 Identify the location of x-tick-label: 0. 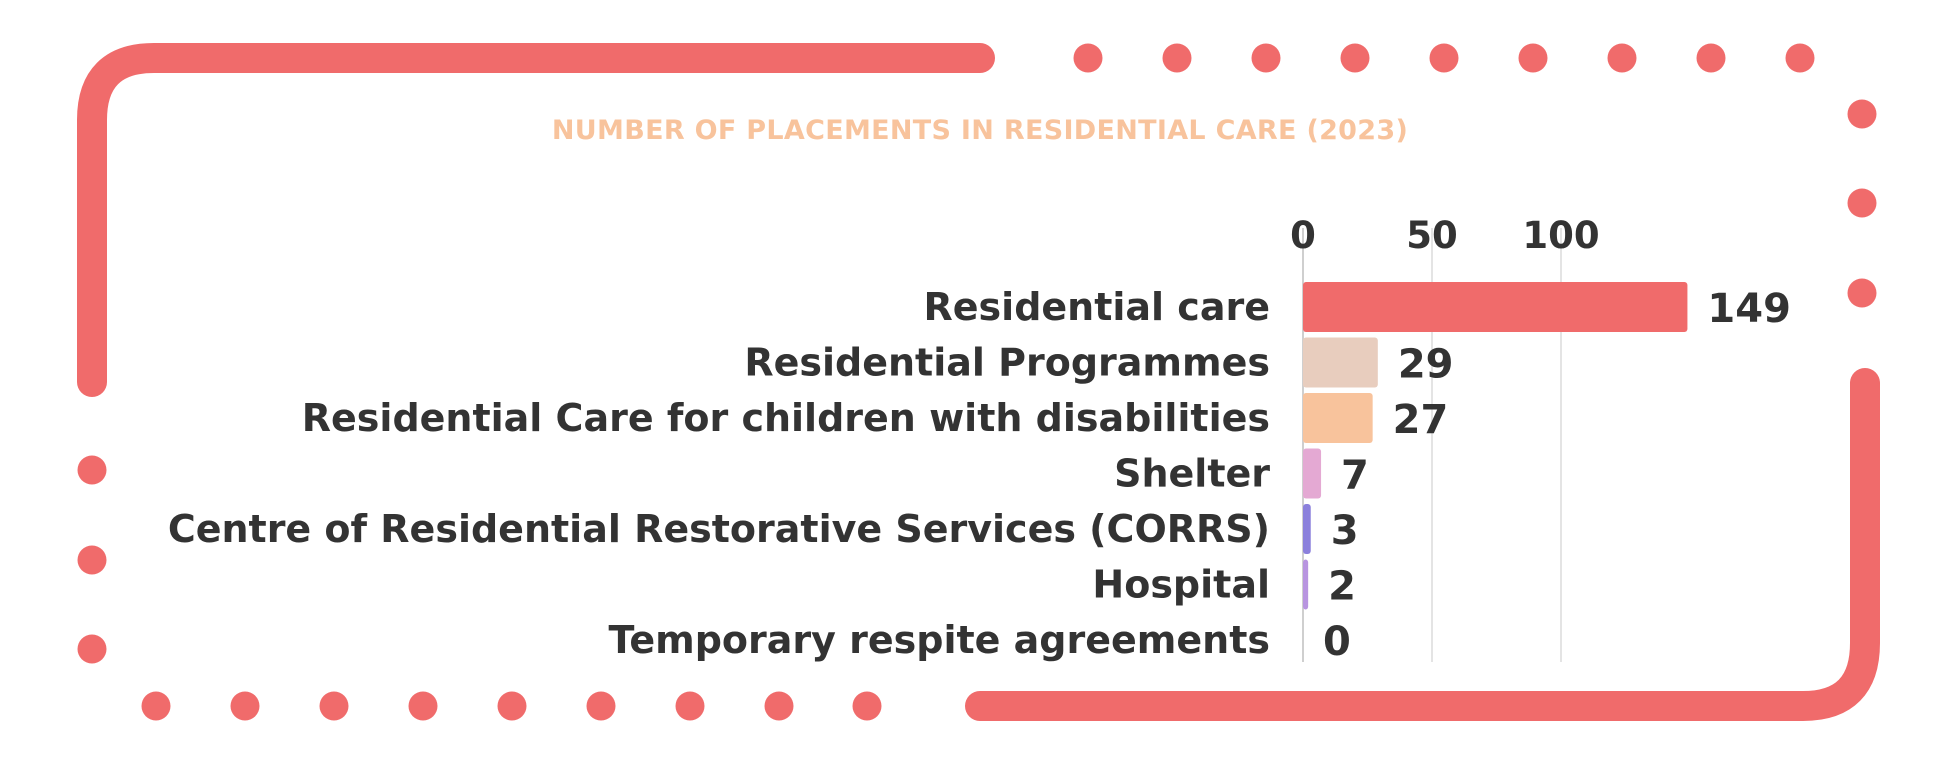
(1303, 235).